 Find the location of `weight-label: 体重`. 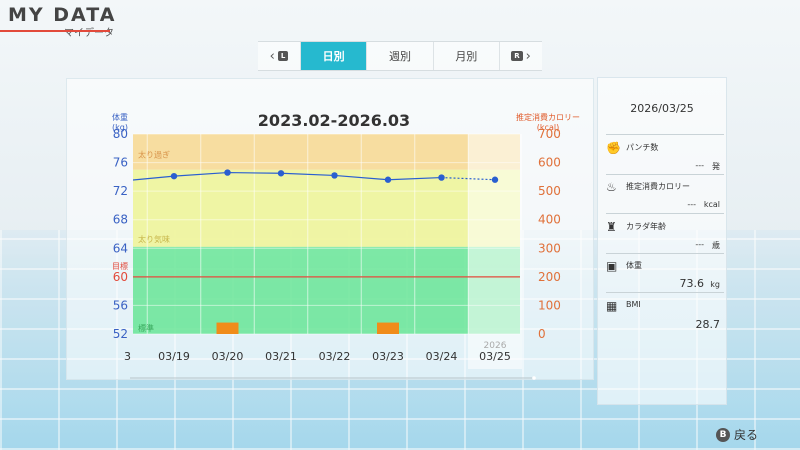

weight-label: 体重 is located at coordinates (634, 265).